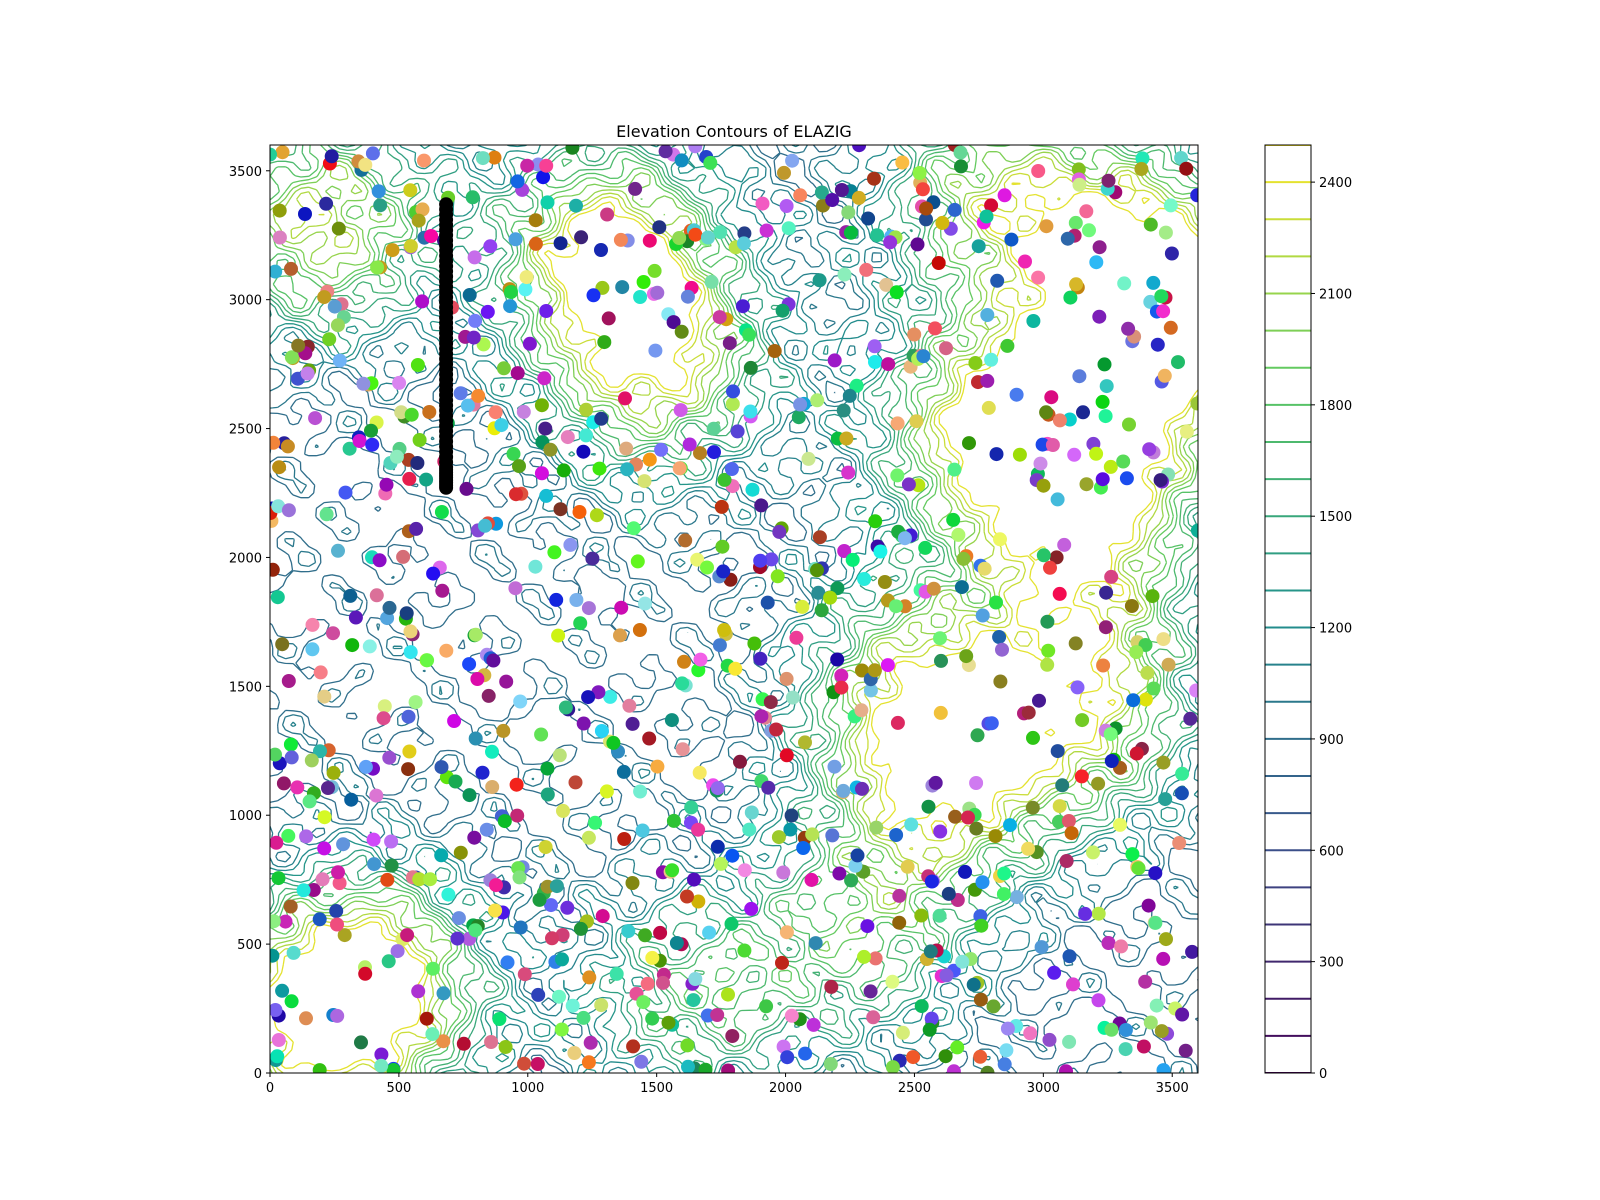  What do you see at coordinates (446, 346) in the screenshot?
I see `black-point-column` at bounding box center [446, 346].